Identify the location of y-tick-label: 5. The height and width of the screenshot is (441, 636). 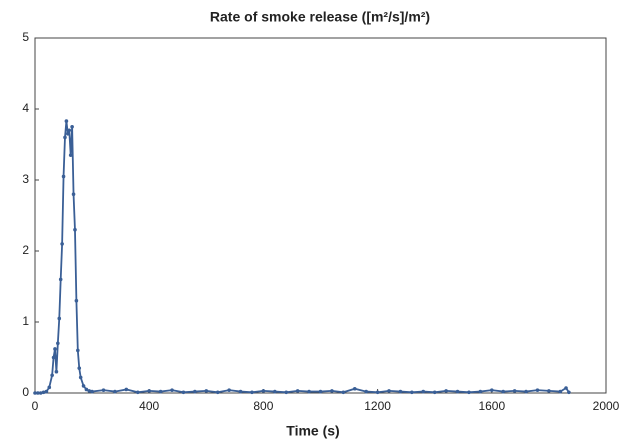
(25, 37).